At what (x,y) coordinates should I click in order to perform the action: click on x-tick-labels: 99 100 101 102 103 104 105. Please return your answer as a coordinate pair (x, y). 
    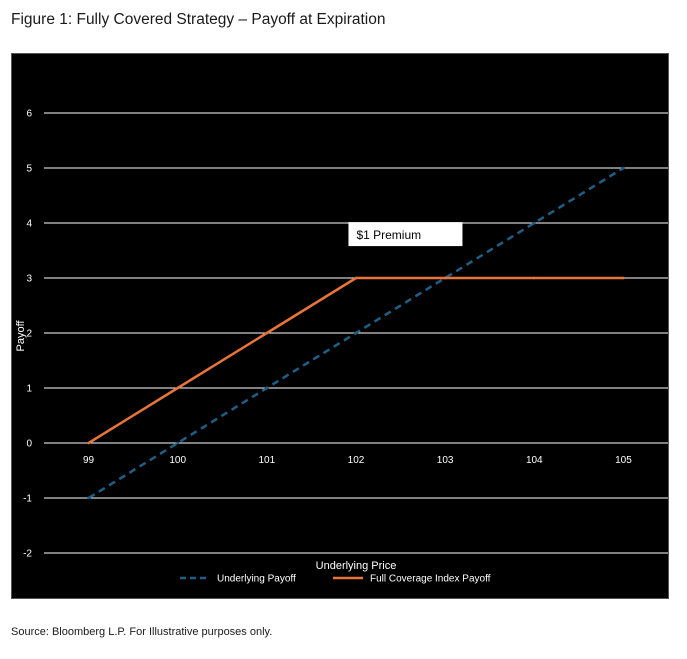
    Looking at the image, I should click on (357, 460).